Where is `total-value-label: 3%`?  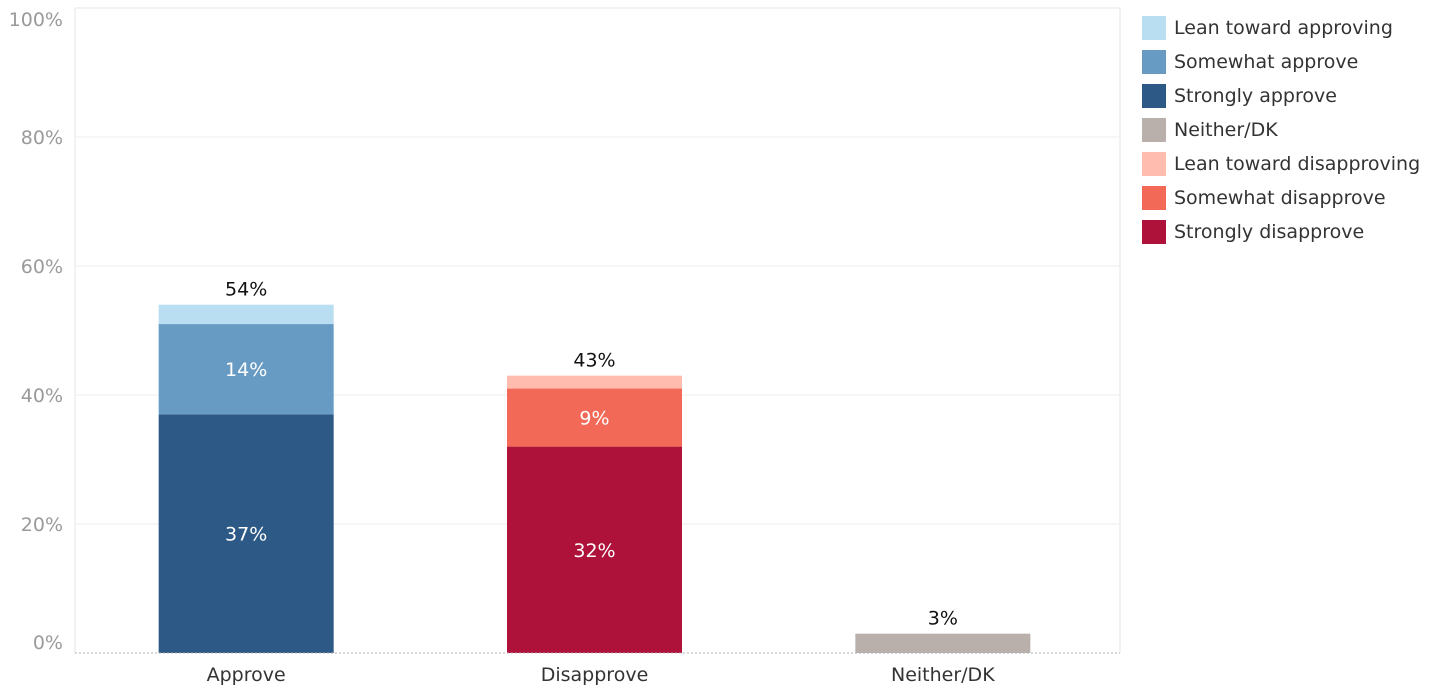
total-value-label: 3% is located at coordinates (943, 619).